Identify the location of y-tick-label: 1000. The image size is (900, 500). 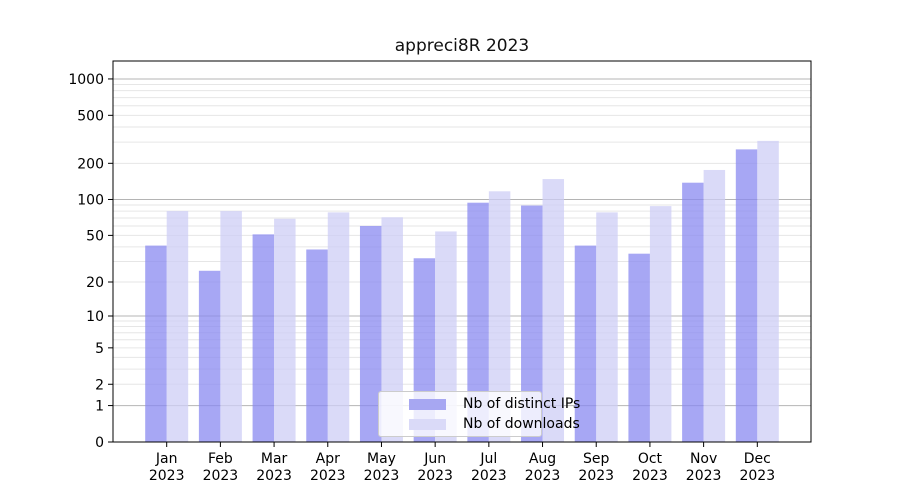
(86, 80).